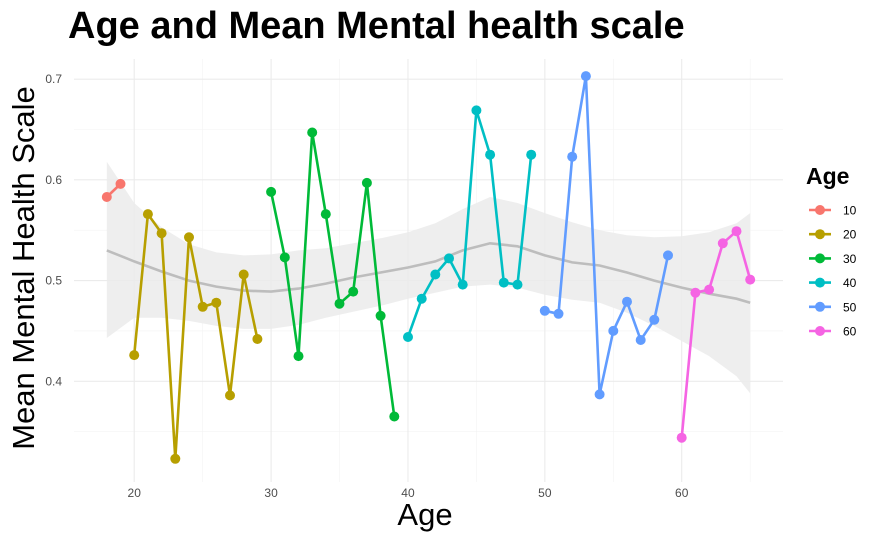 This screenshot has height=540, width=875. I want to click on y-tick-label: 0.7, so click(53, 79).